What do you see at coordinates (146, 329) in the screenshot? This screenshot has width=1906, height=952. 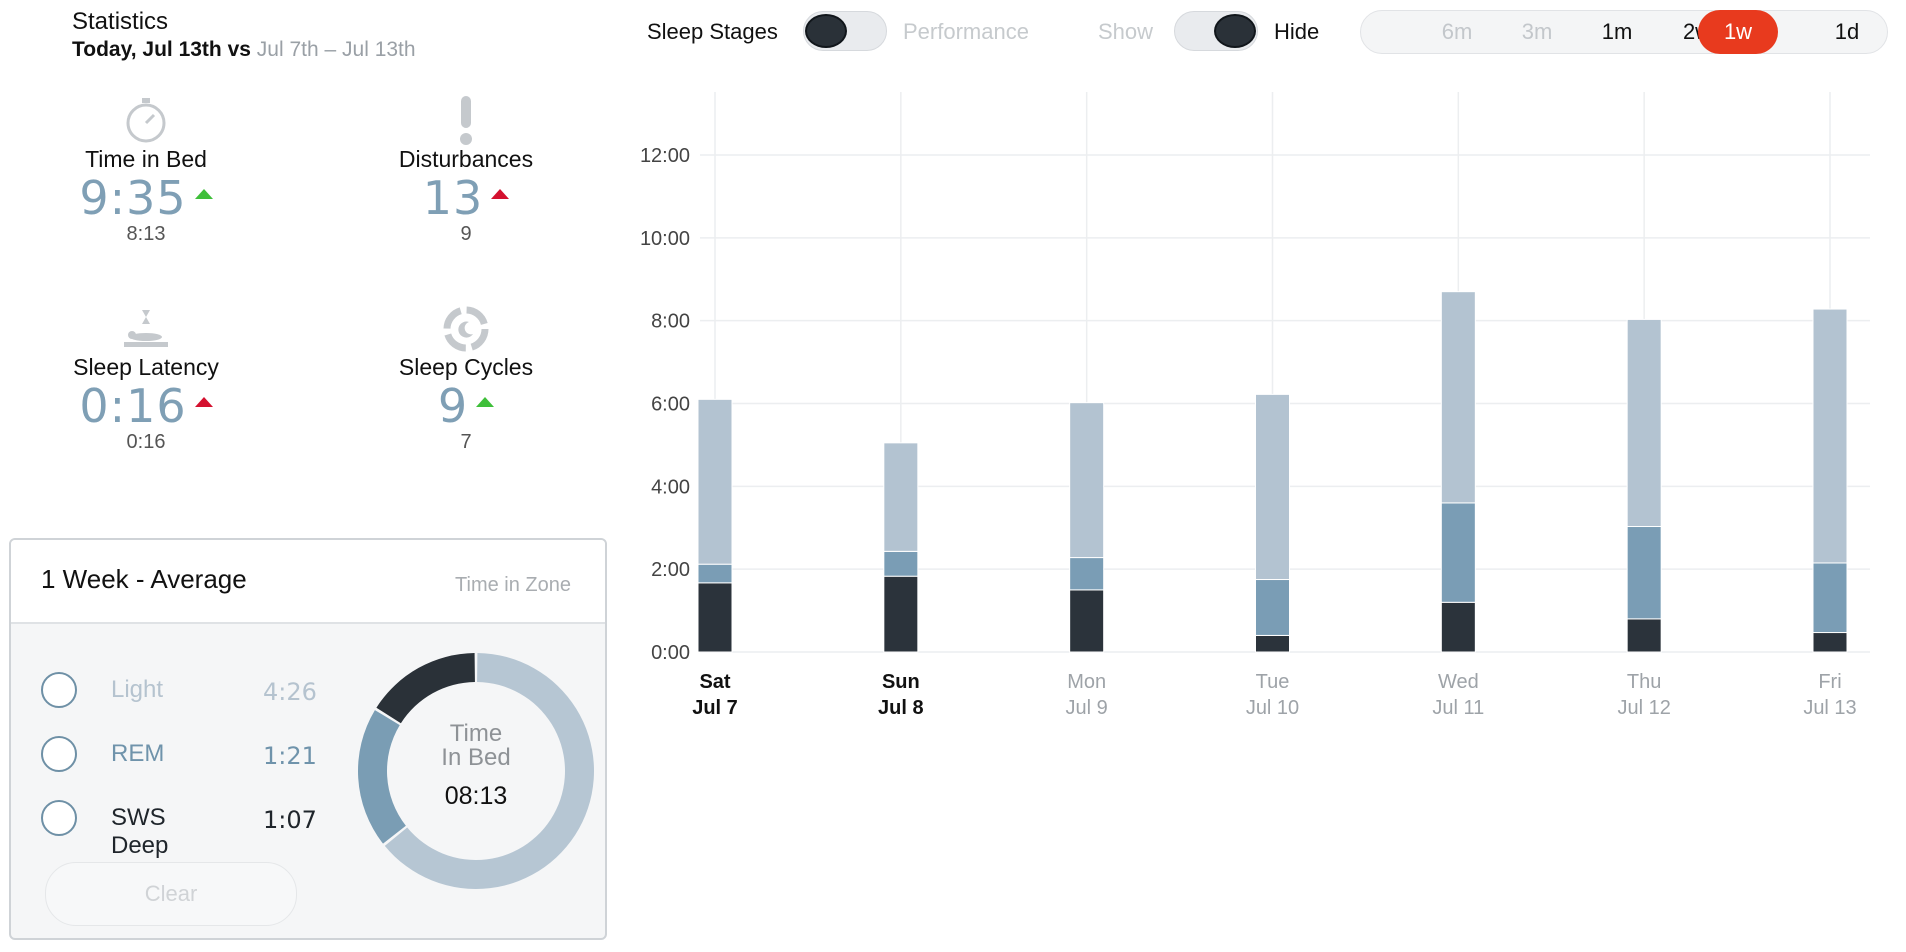 I see `person-lying-icon` at bounding box center [146, 329].